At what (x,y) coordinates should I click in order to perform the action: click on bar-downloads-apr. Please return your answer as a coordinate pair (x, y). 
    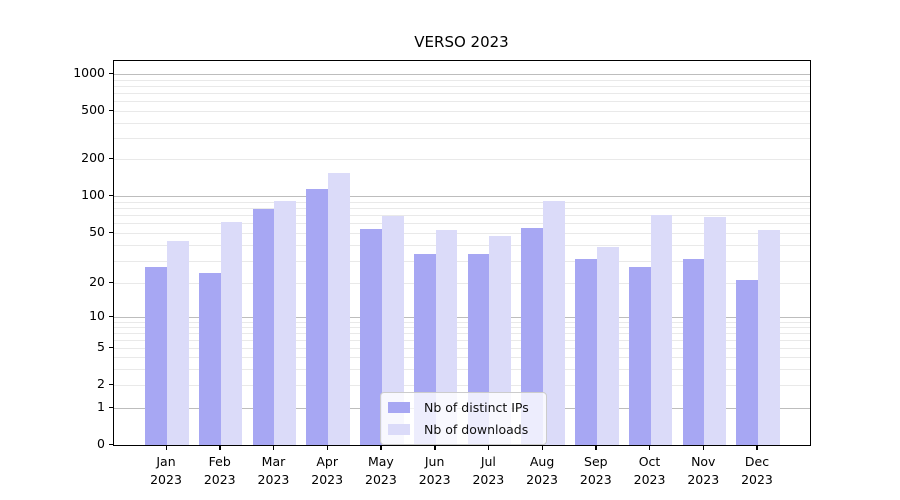
    Looking at the image, I should click on (339, 308).